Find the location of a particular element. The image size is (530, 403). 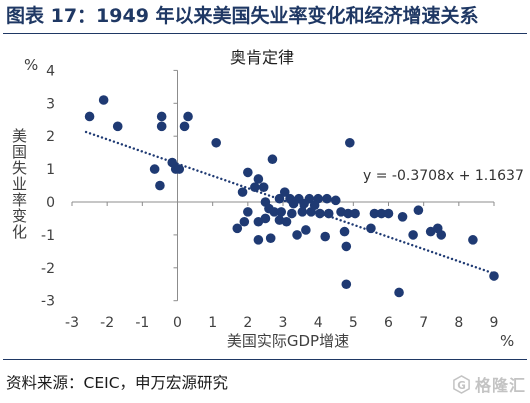

y-axis-label: 美国失业率变化 is located at coordinates (19, 184).